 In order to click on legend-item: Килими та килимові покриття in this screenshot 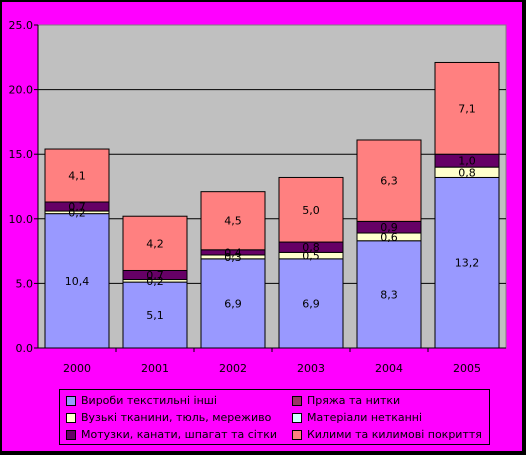, I will do `click(387, 434)`.